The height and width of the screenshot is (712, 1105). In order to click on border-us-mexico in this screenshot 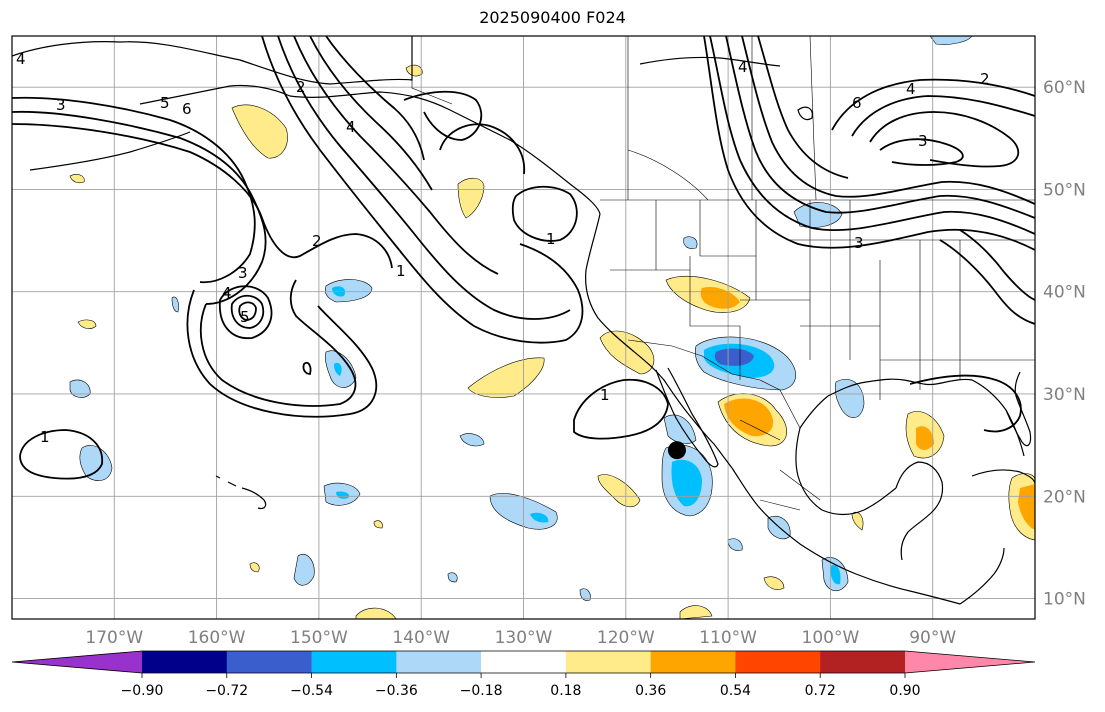, I will do `click(714, 384)`.